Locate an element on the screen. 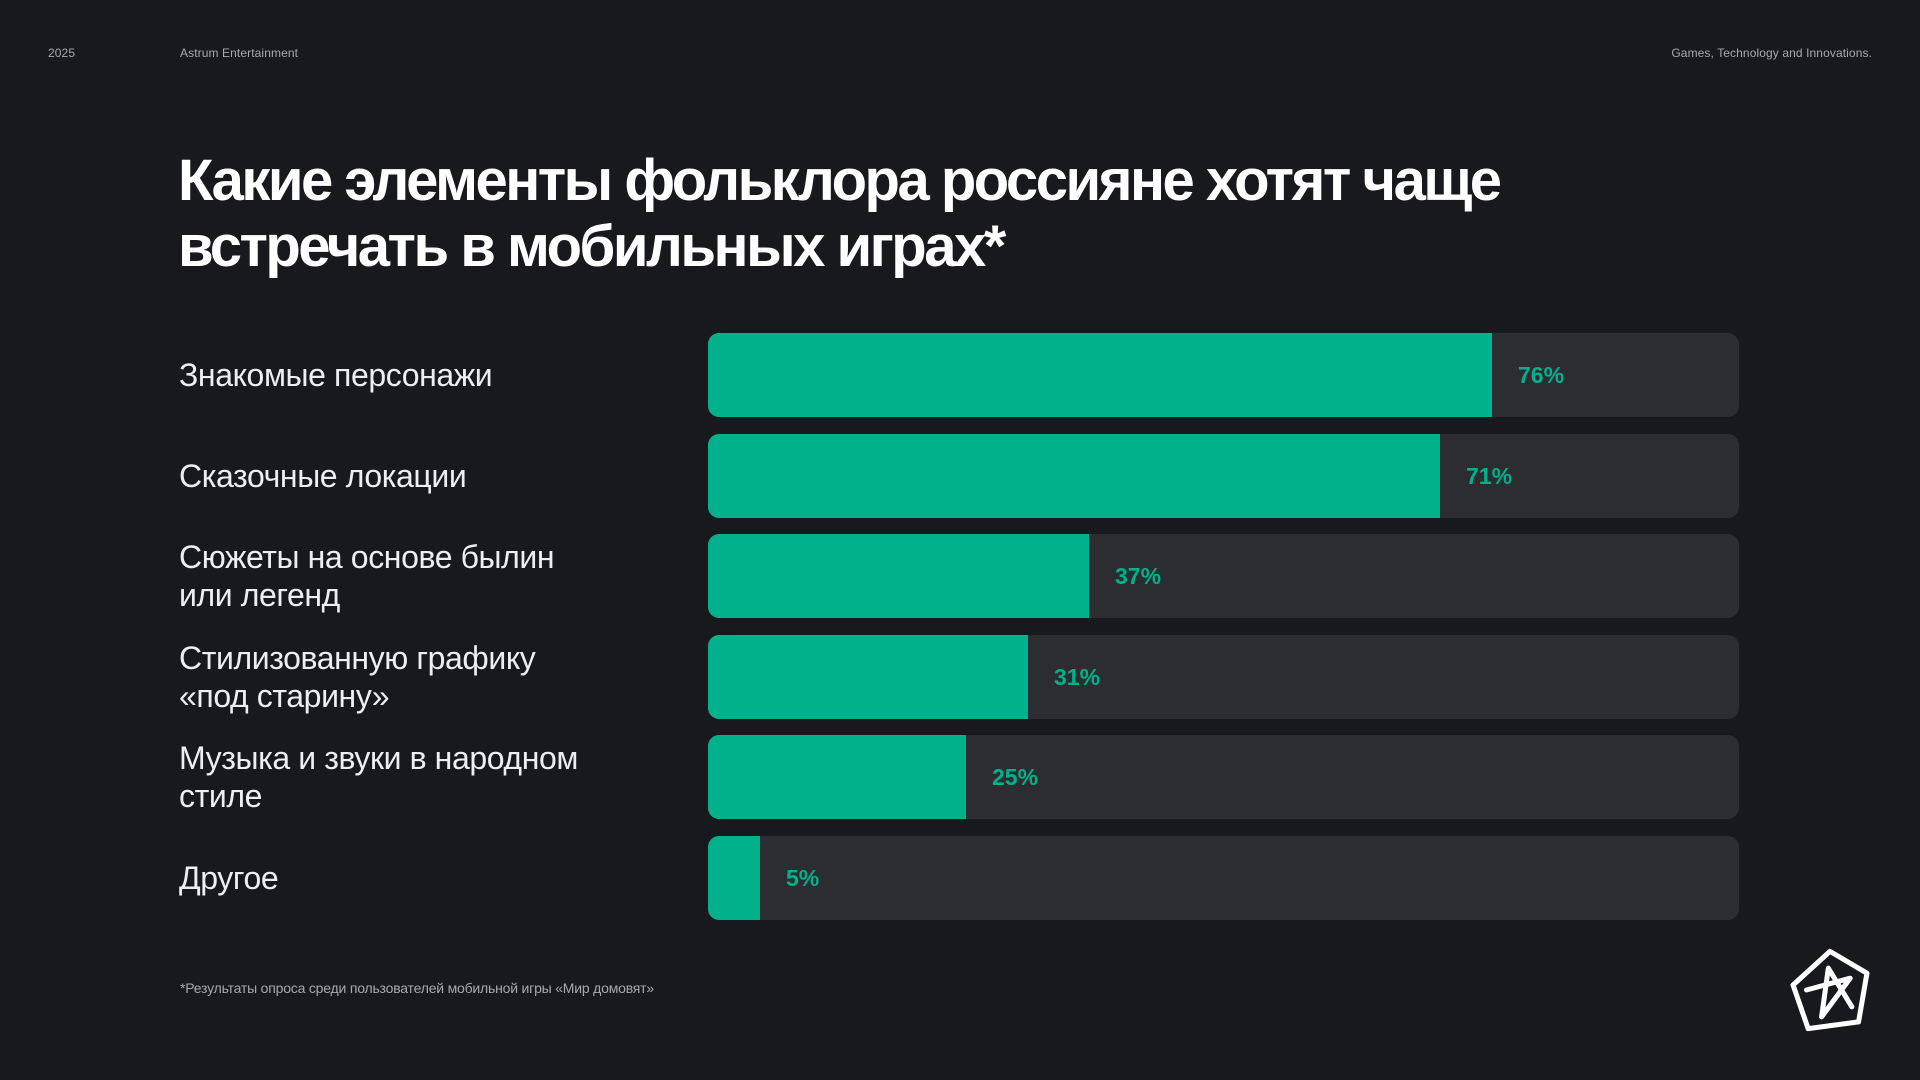 The height and width of the screenshot is (1080, 1920). bar-label-line: Сюжеты на основе былин is located at coordinates (367, 557).